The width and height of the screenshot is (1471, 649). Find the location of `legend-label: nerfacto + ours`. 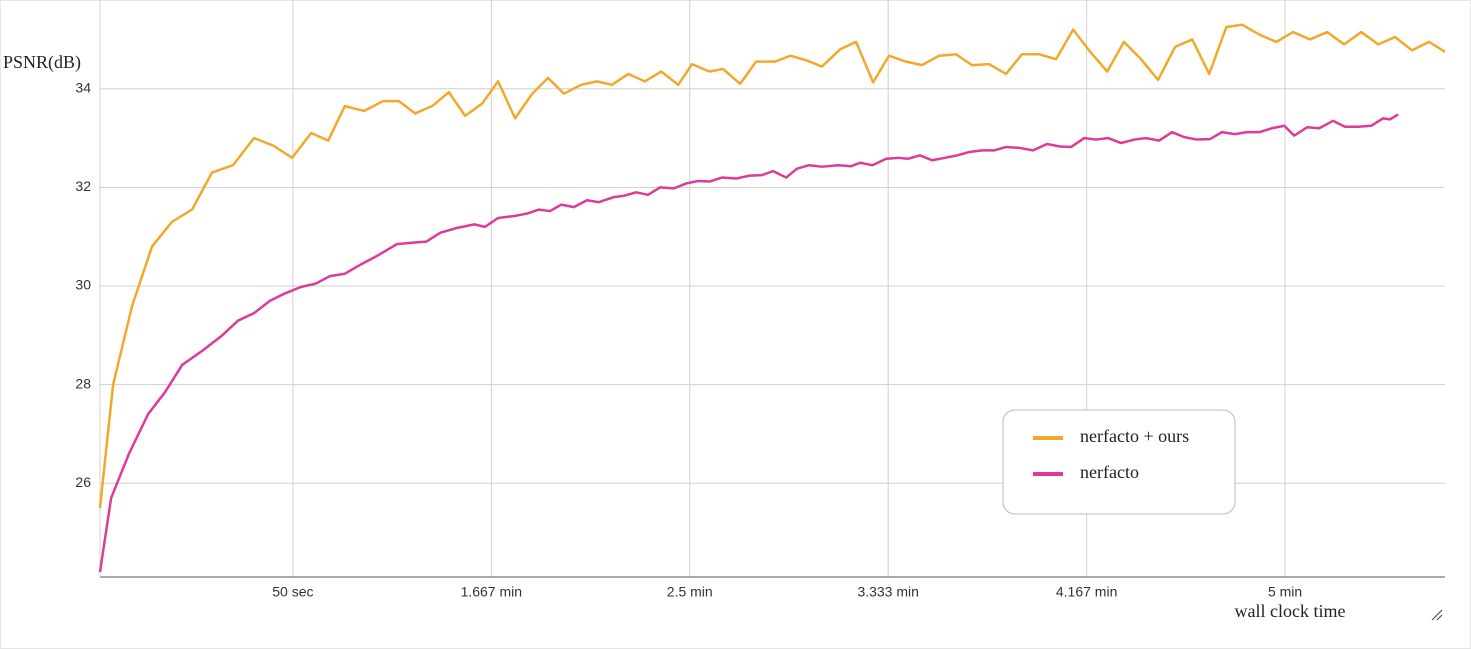

legend-label: nerfacto + ours is located at coordinates (1134, 436).